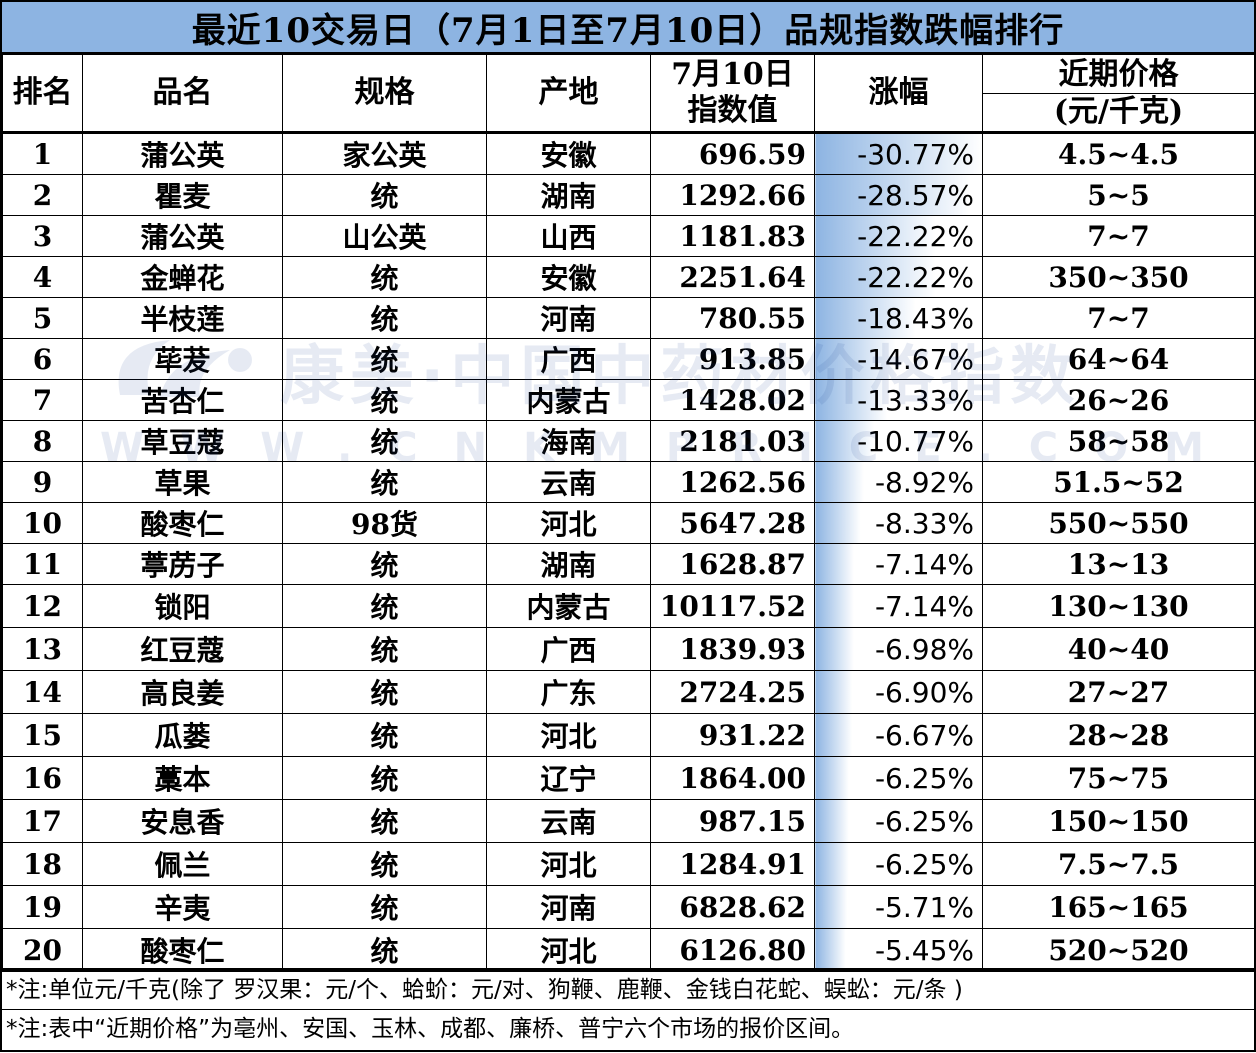 Image resolution: width=1256 pixels, height=1053 pixels. Describe the element at coordinates (1118, 735) in the screenshot. I see `cell-price: 28~28` at that location.